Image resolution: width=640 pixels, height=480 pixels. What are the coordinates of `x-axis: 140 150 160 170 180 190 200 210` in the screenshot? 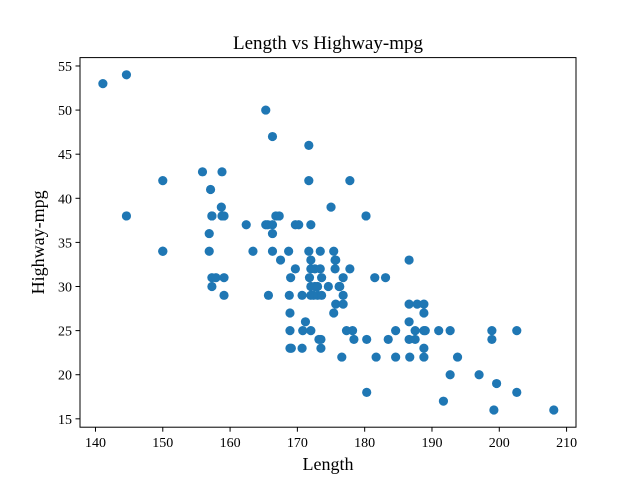 It's located at (331, 439).